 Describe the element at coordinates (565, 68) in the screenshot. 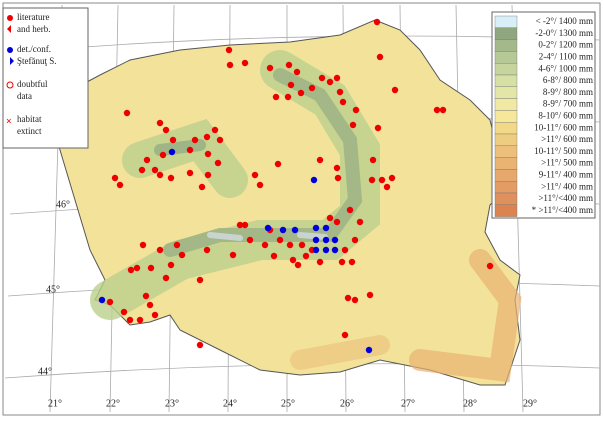

I see `climate-label: 4-6°/ 1000 mm` at that location.